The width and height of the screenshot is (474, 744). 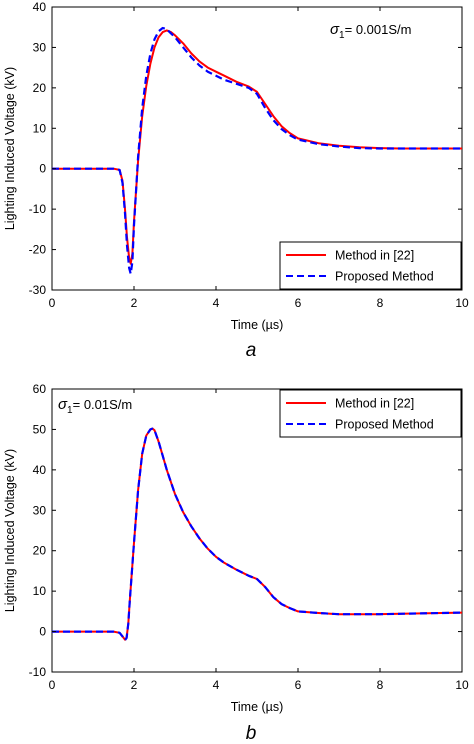 I want to click on y-tick-label-b-4: 30, so click(x=40, y=510).